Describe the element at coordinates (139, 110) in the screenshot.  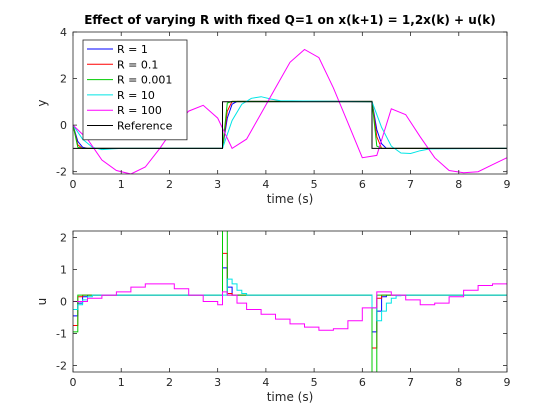
I see `legend-entry-label: R = 100` at that location.